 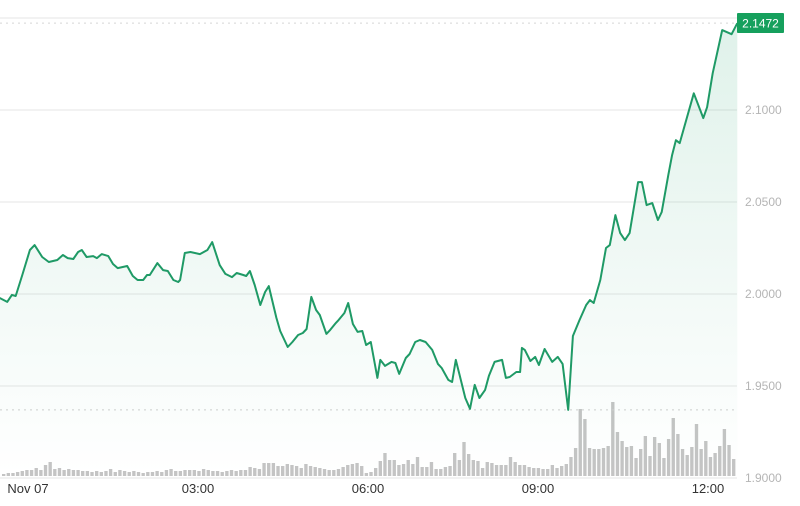 I want to click on x-tick-label: 09:00, so click(x=538, y=488).